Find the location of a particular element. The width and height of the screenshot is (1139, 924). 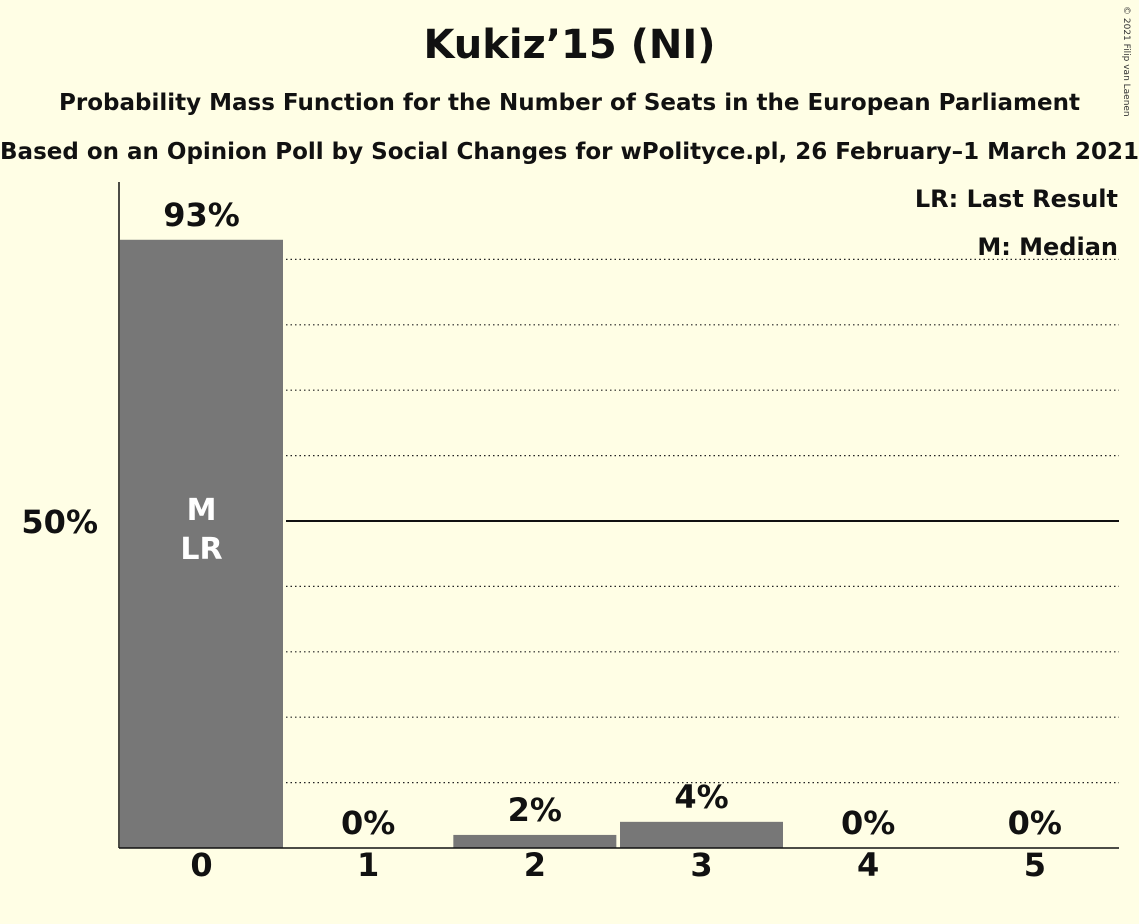

marker-m: M is located at coordinates (202, 510).